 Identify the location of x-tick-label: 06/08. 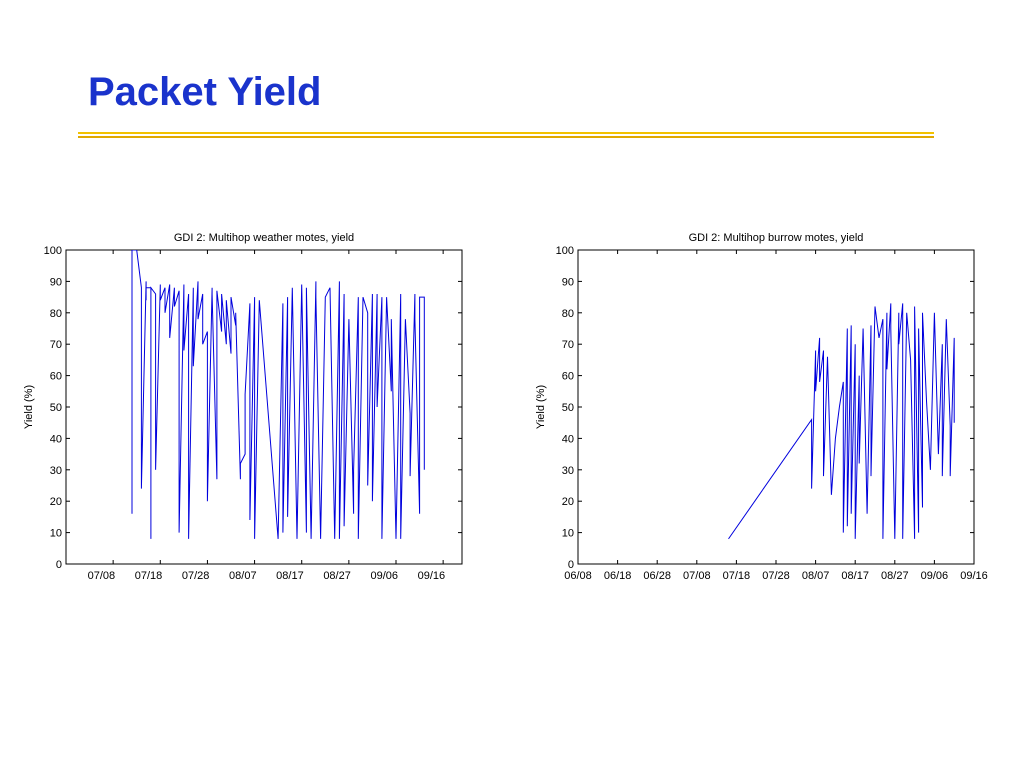
(578, 576).